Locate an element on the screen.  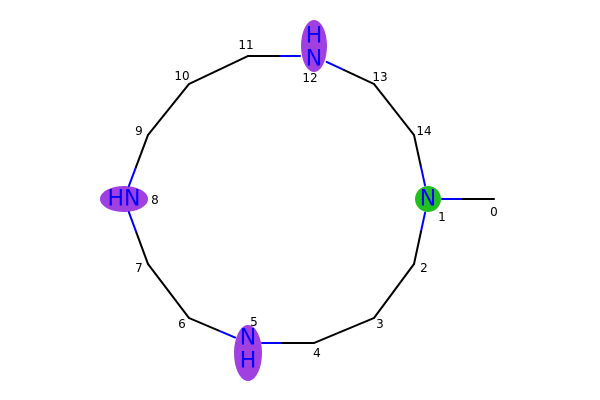
atom-index-10: 10 is located at coordinates (181, 76).